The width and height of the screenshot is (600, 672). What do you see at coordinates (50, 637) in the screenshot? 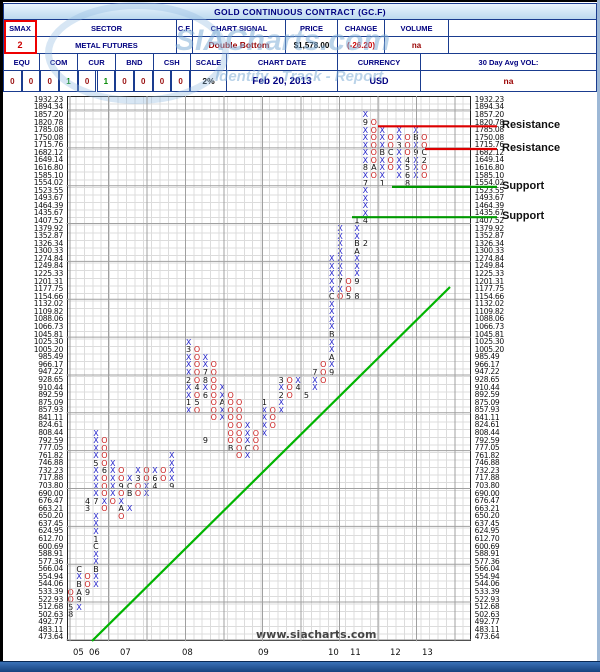
I see `price-tick: 473.64` at bounding box center [50, 637].